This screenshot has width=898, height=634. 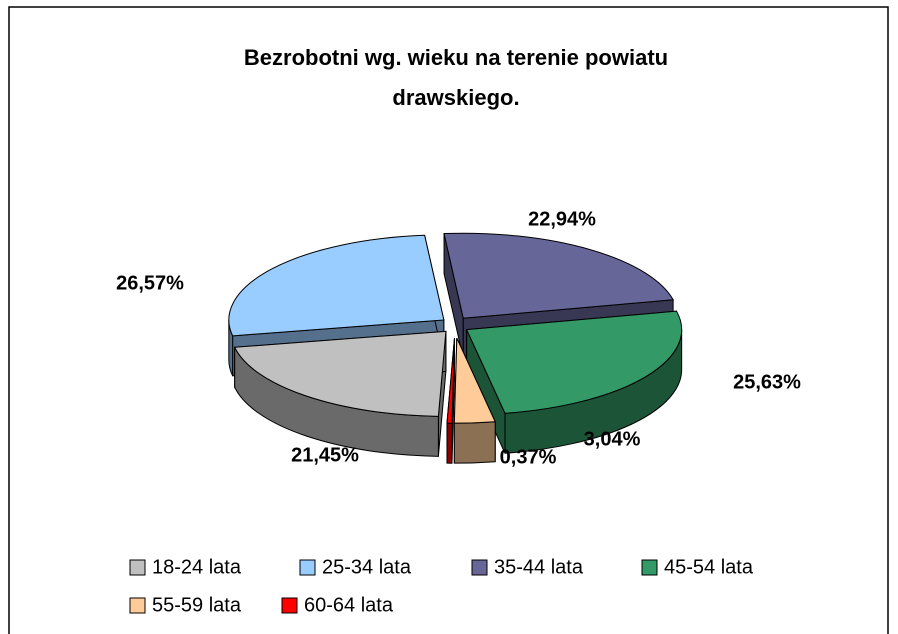 I want to click on value-label: 26,57%, so click(x=150, y=283).